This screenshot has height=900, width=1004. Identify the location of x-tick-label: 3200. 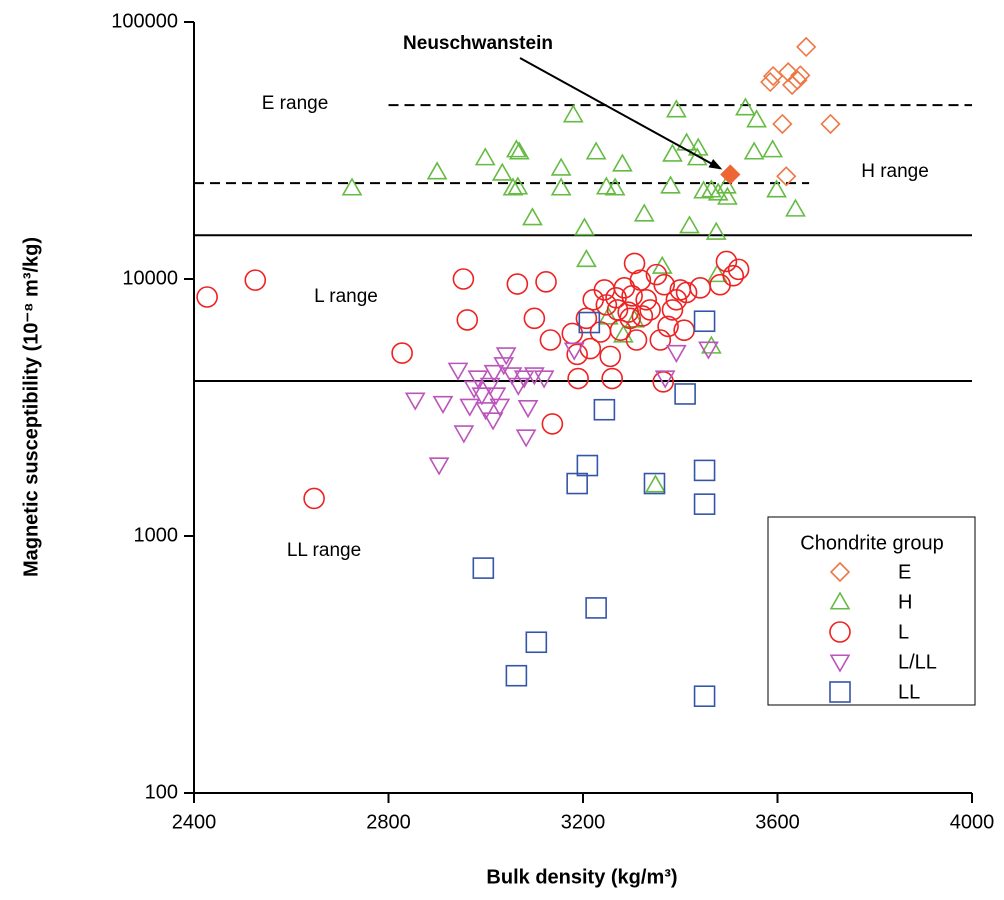
(583, 822).